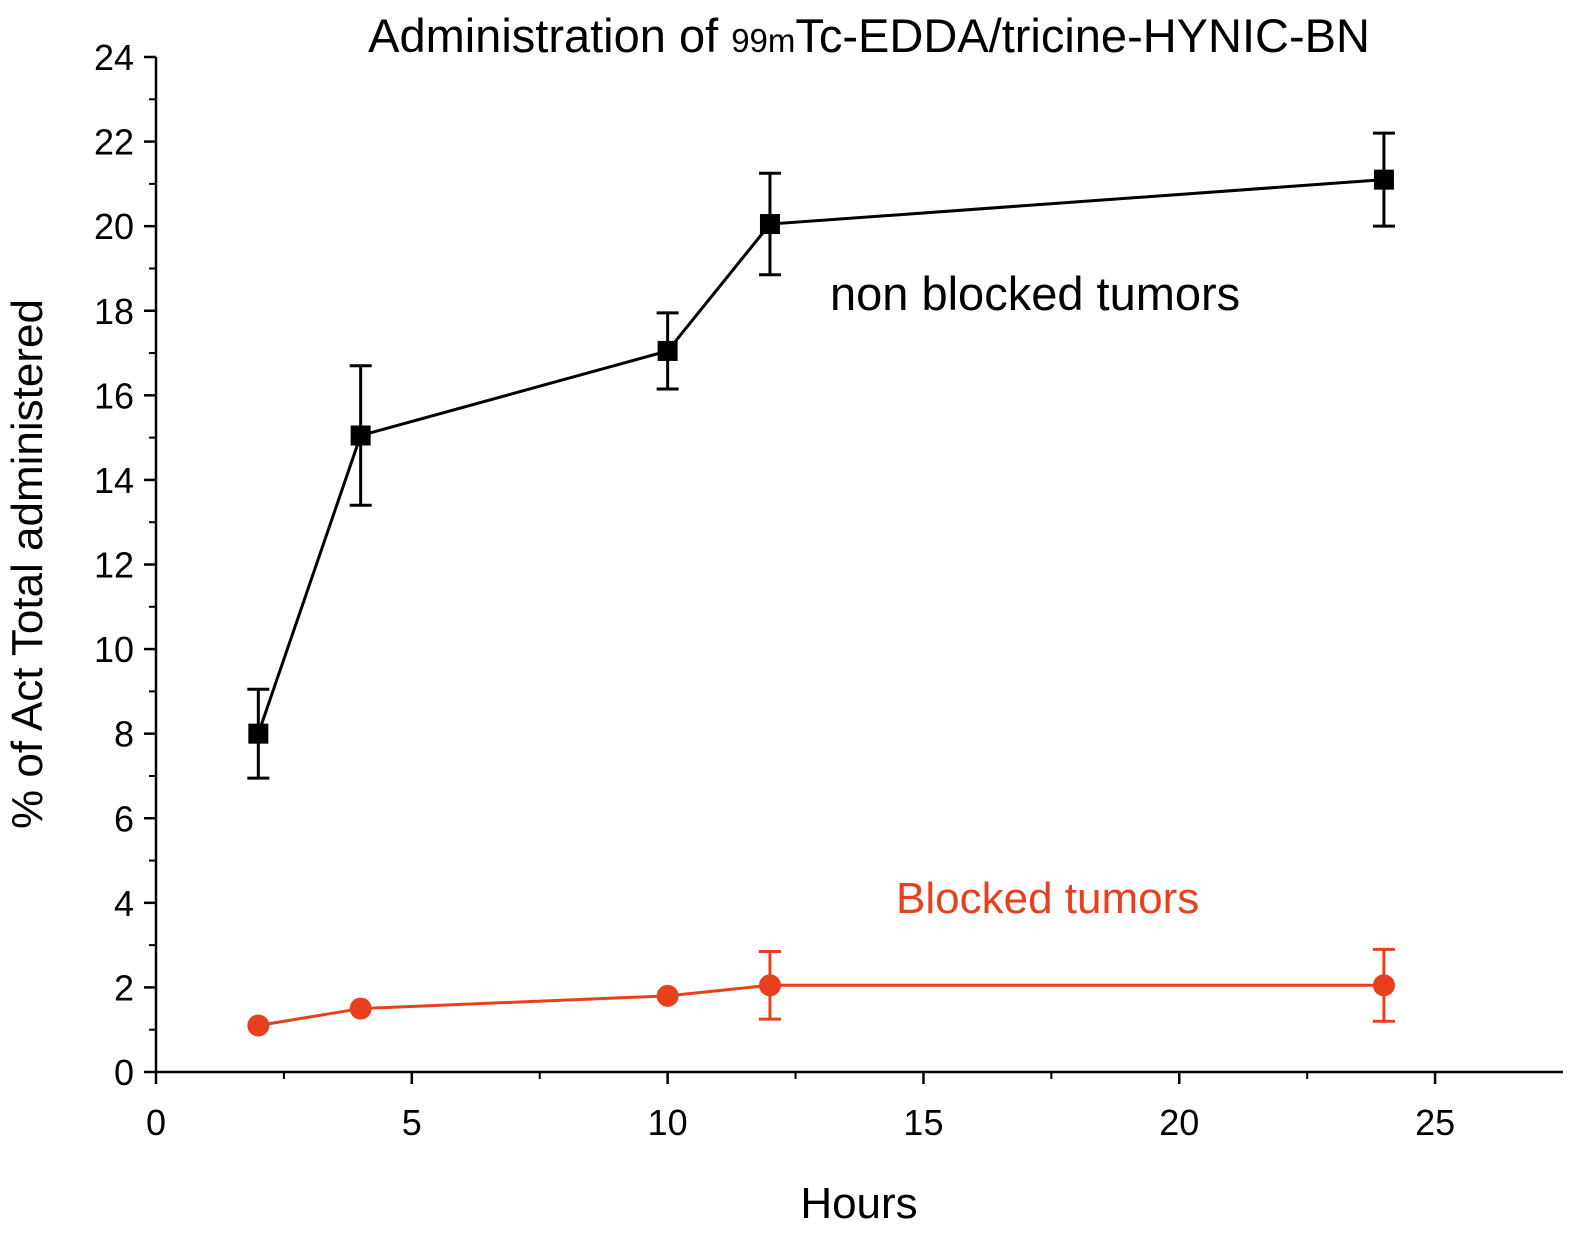 The image size is (1590, 1257). What do you see at coordinates (114, 480) in the screenshot?
I see `y-tick-label: 14` at bounding box center [114, 480].